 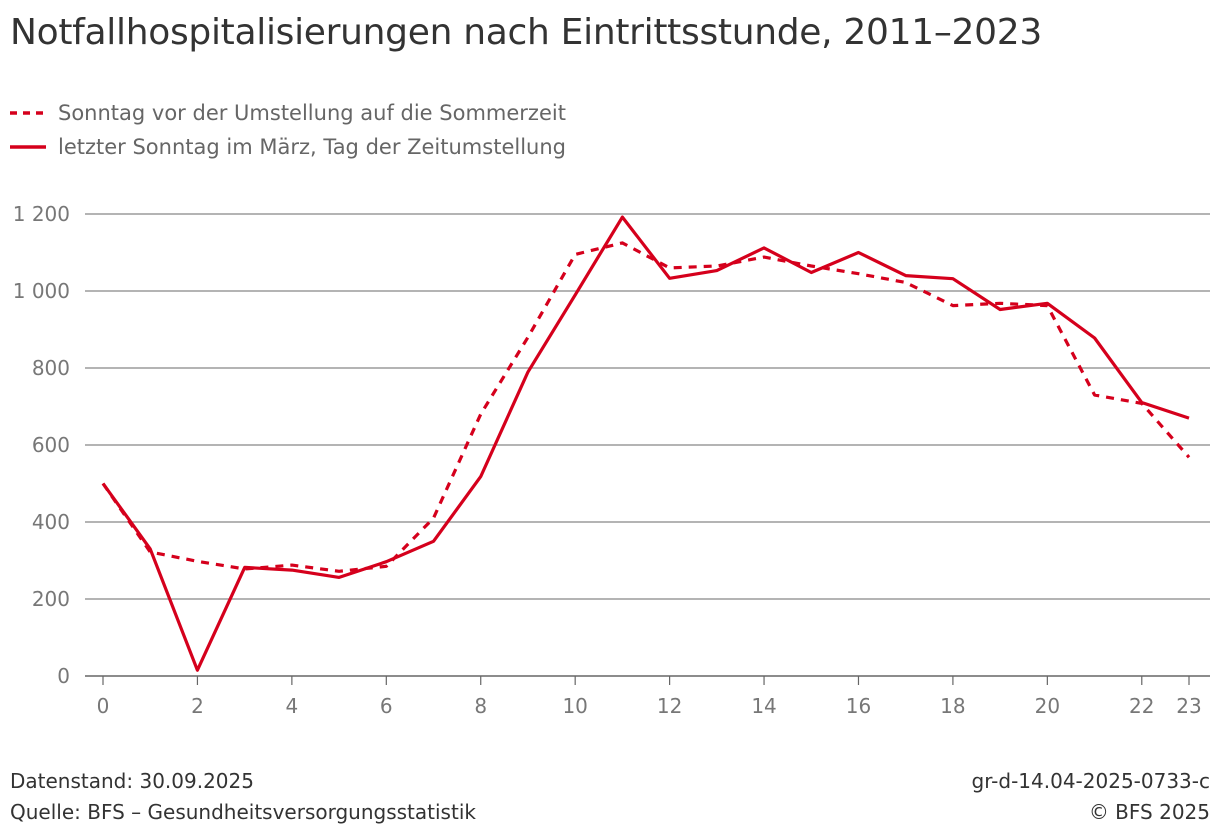 What do you see at coordinates (28, 147) in the screenshot?
I see `legend-swatch-solid` at bounding box center [28, 147].